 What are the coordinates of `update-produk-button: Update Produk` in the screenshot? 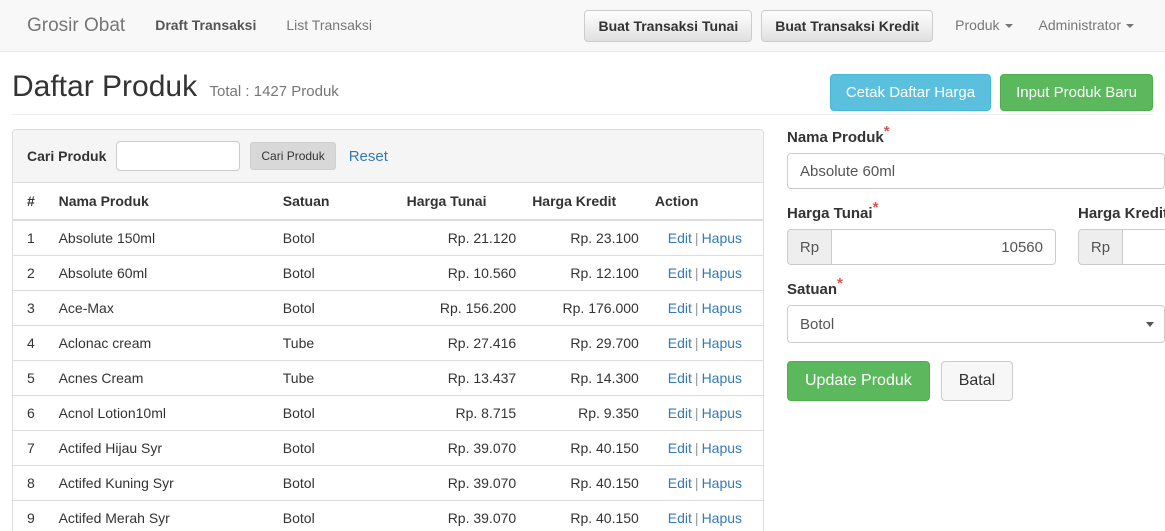 It's located at (858, 381).